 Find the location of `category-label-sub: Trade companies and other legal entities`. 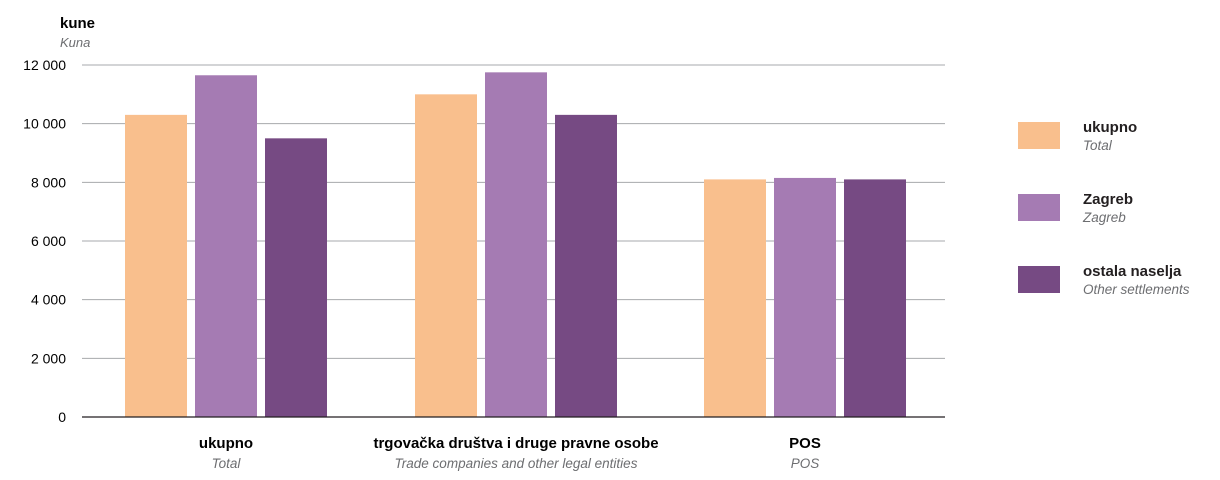

category-label-sub: Trade companies and other legal entities is located at coordinates (516, 463).